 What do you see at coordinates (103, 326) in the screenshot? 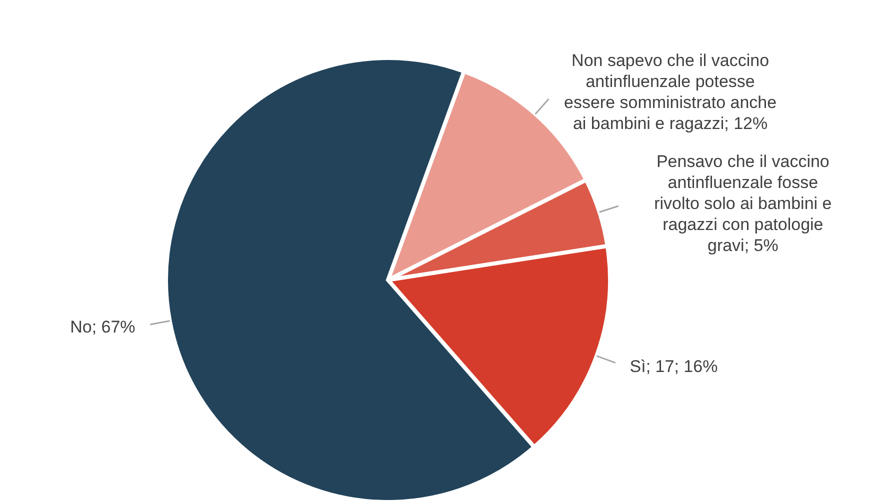
I see `slice-label: No; 67%` at bounding box center [103, 326].